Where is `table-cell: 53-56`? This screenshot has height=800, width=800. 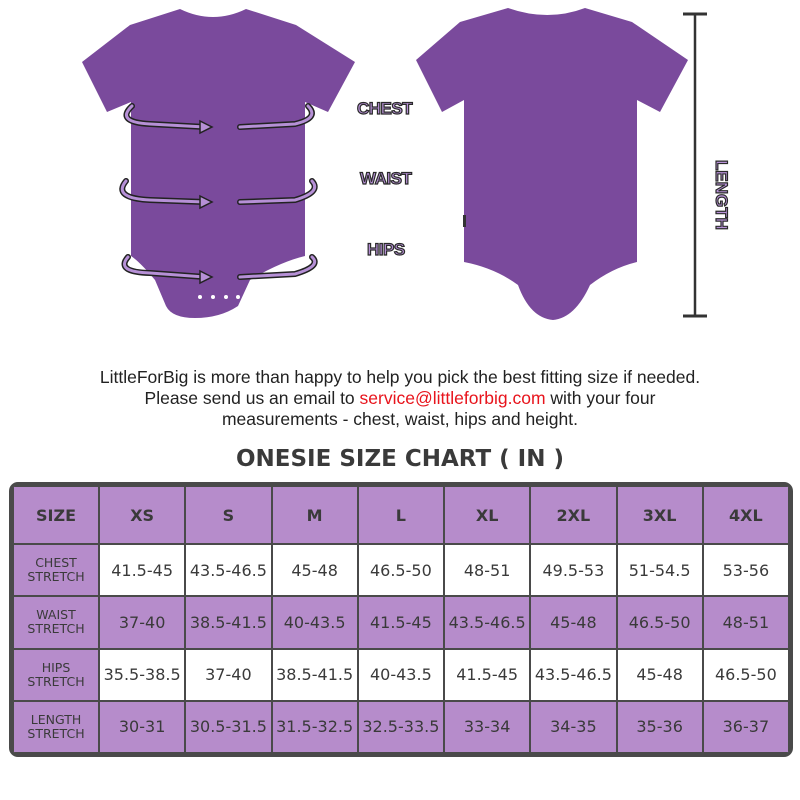
table-cell: 53-56 is located at coordinates (745, 570).